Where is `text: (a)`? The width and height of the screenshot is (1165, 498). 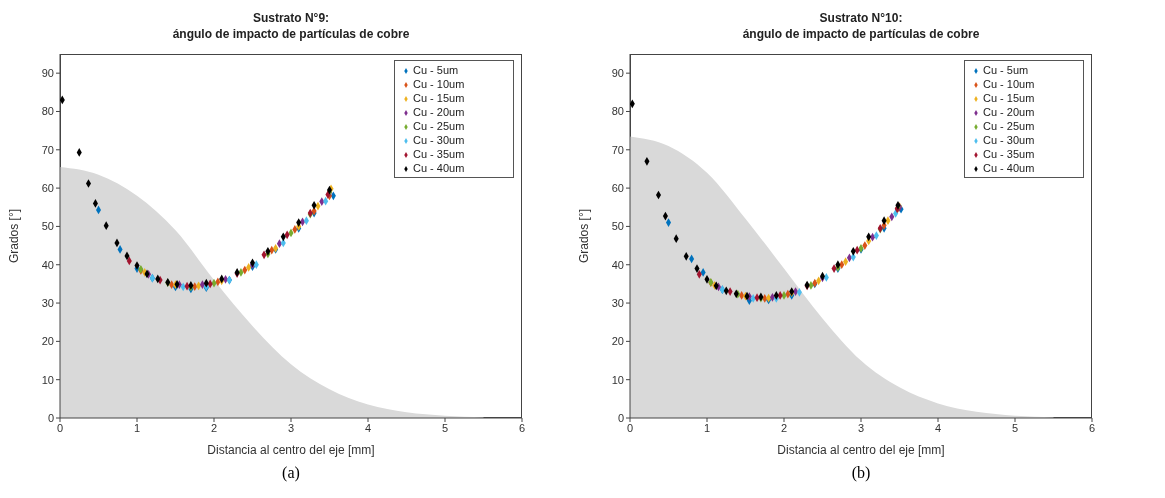 text: (a) is located at coordinates (291, 473).